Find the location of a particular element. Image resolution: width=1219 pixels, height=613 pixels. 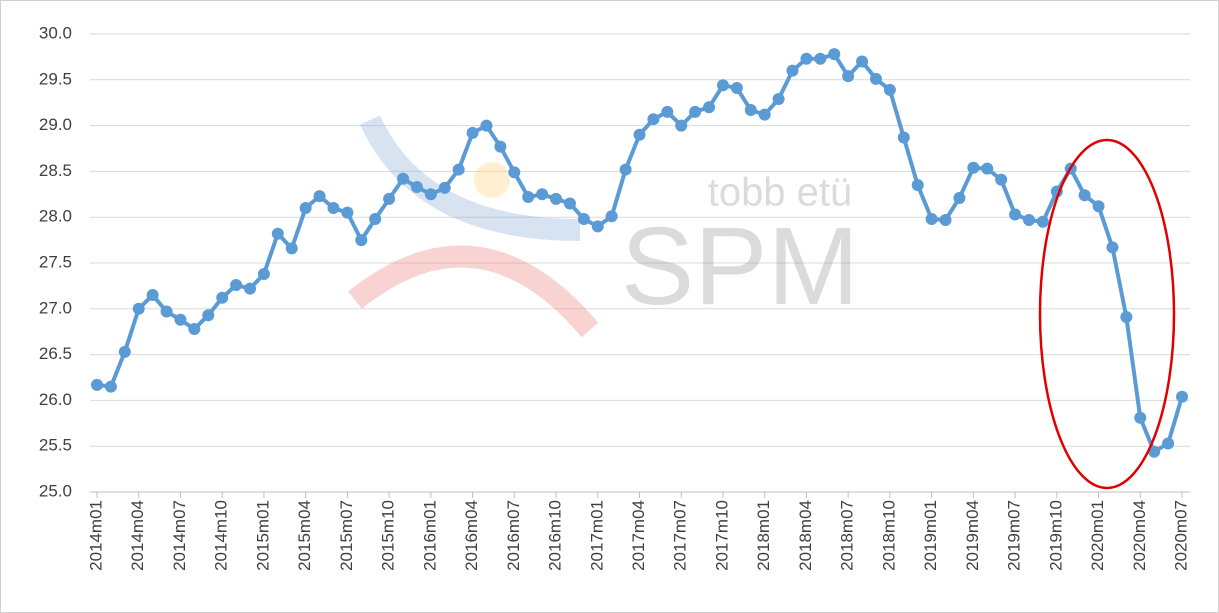

x-tick-label: 2014m04 is located at coordinates (137, 535).